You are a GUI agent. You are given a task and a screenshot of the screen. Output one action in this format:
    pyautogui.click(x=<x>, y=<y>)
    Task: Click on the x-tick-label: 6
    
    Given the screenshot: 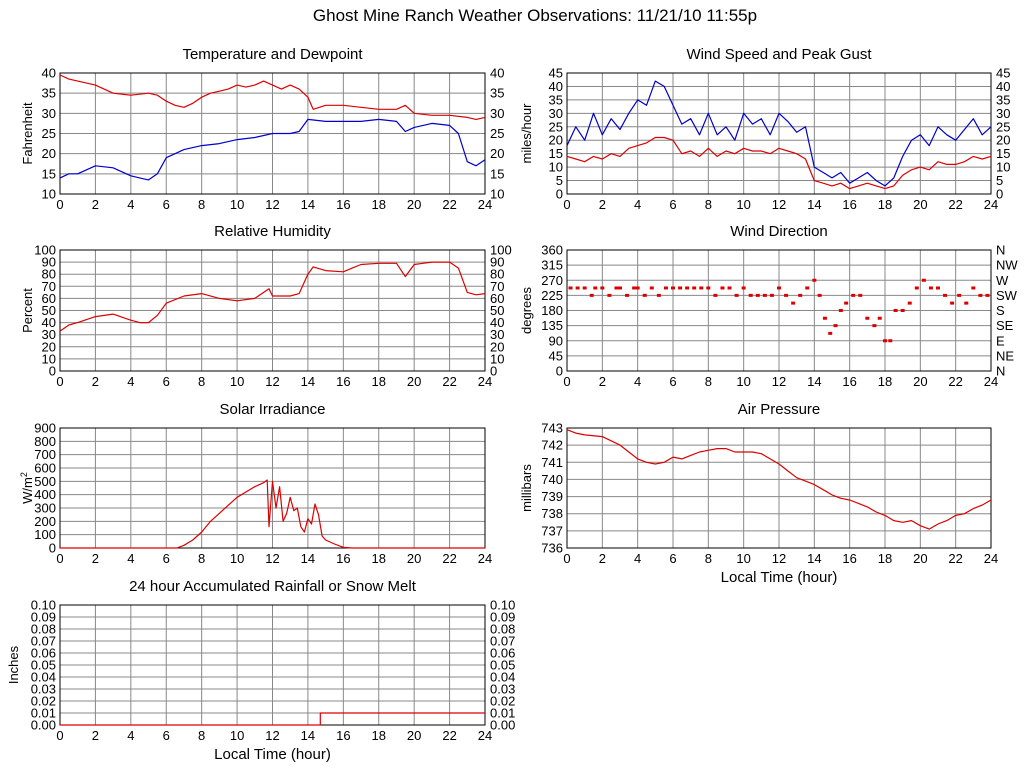 What is the action you would take?
    pyautogui.click(x=166, y=558)
    